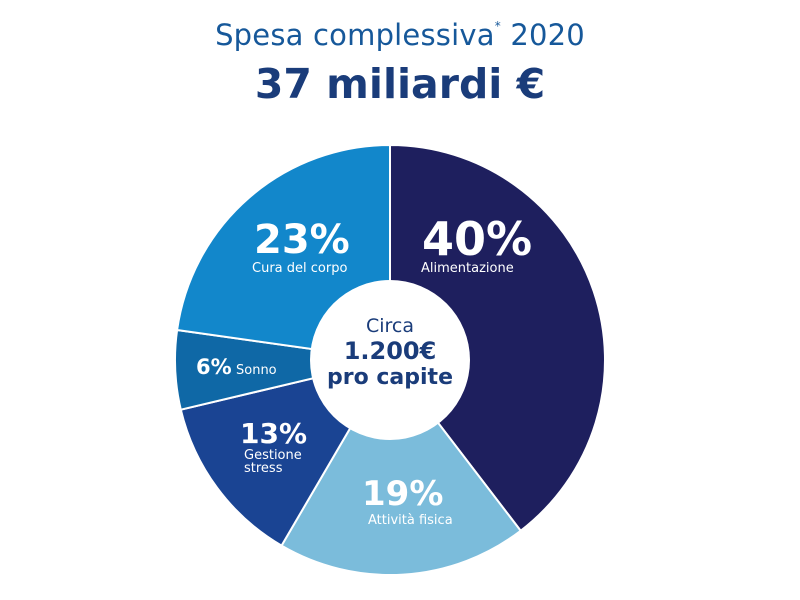 This screenshot has width=800, height=600. I want to click on label-cat-gestione-1: Gestione, so click(273, 455).